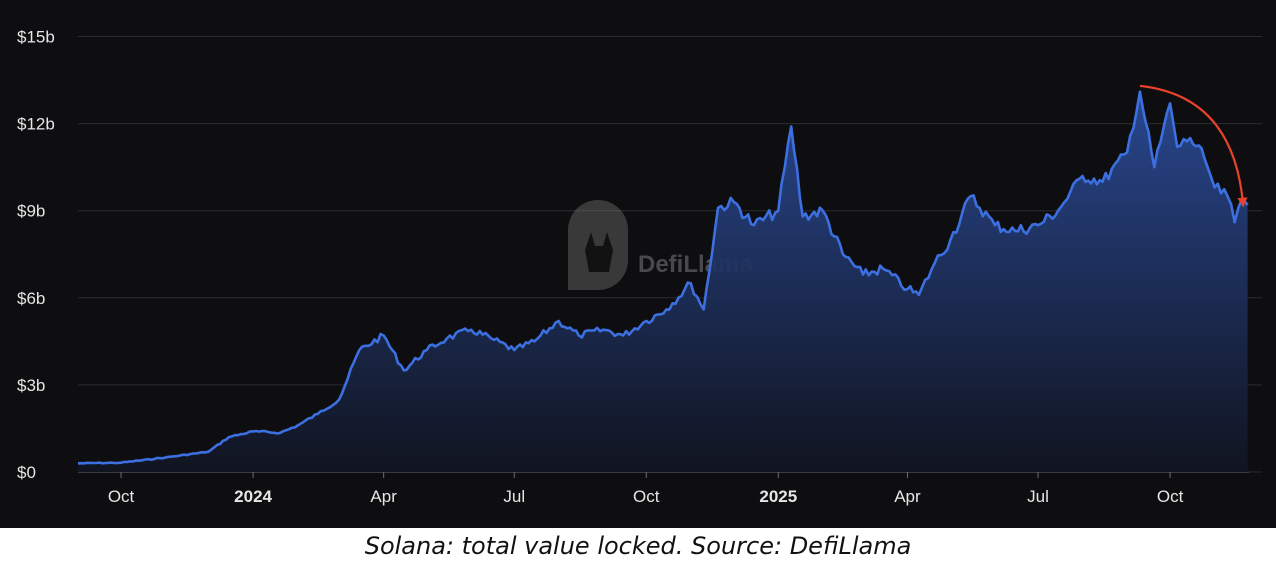  I want to click on x-tick-label: 2025, so click(778, 496).